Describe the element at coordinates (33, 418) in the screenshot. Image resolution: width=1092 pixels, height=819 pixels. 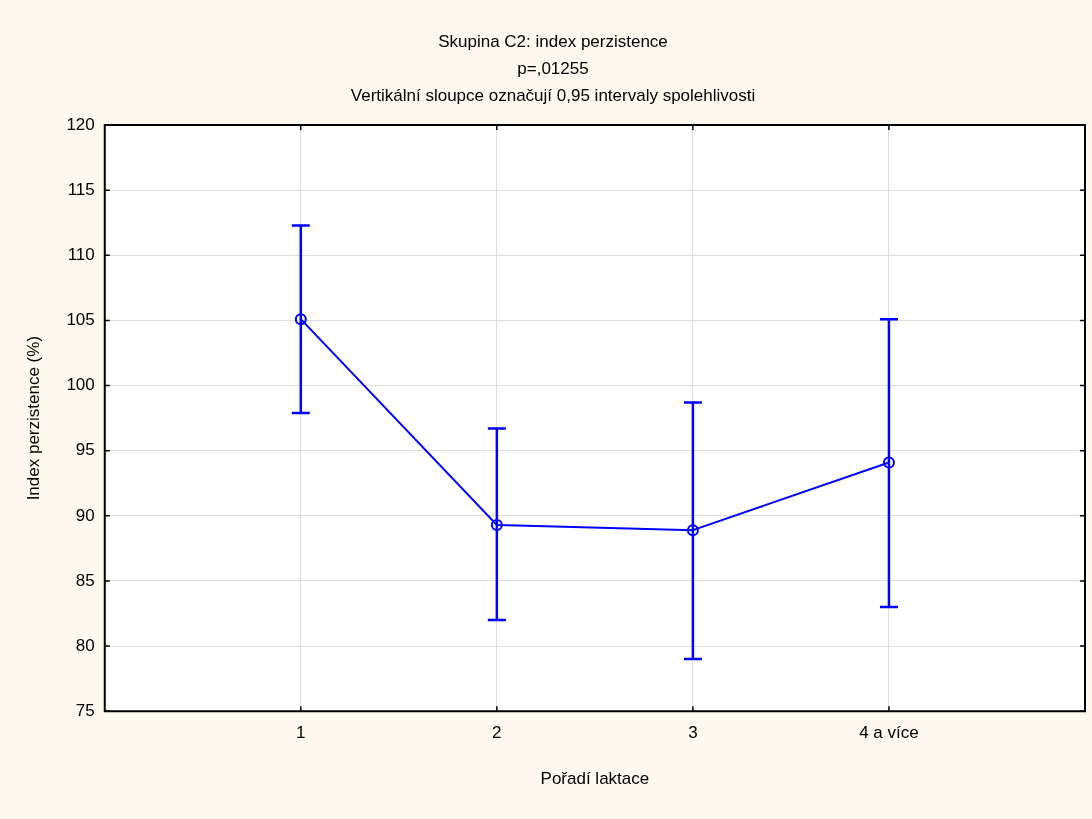
I see `y-axis-title: Index perzistence (%)` at that location.